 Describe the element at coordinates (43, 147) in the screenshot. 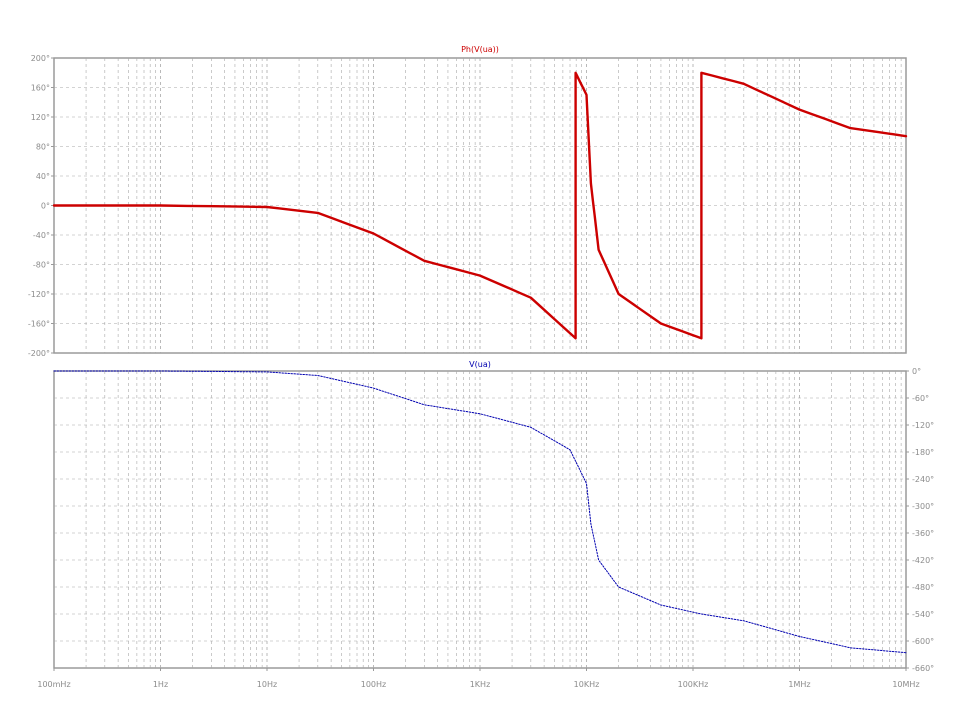

I see `y-tick-label: 80°` at that location.